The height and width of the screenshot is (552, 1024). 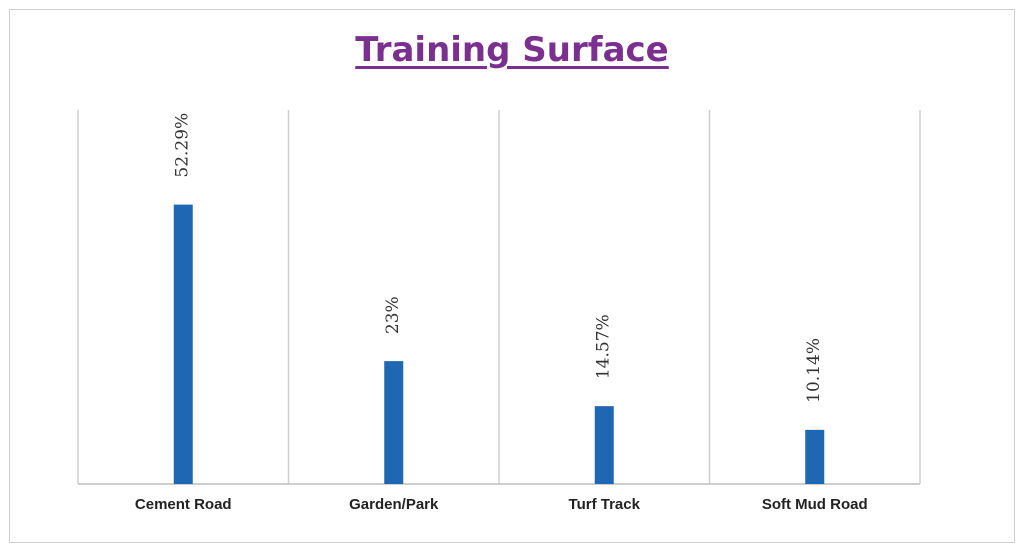 What do you see at coordinates (605, 504) in the screenshot?
I see `category-label: Turf Track` at bounding box center [605, 504].